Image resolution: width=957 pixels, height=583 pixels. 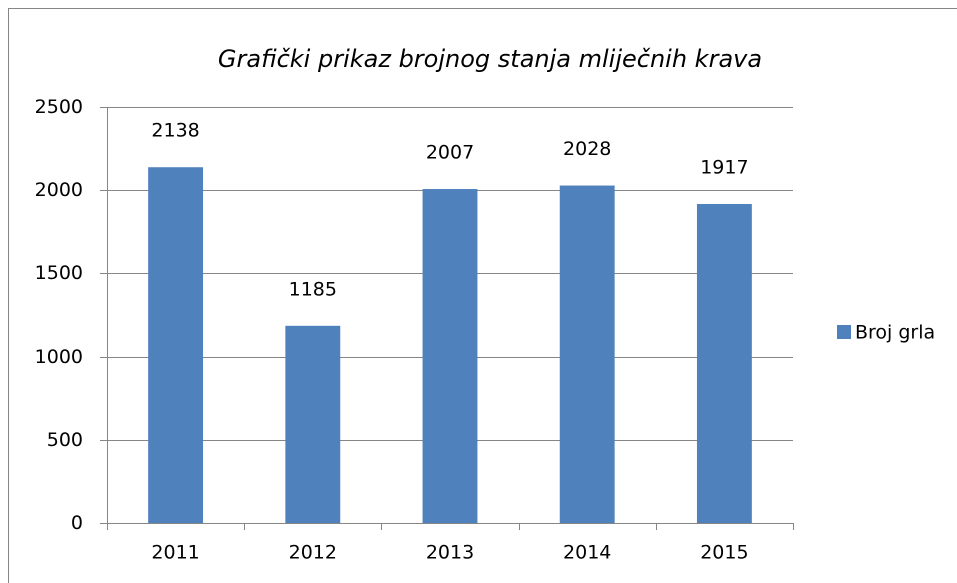 What do you see at coordinates (59, 190) in the screenshot?
I see `y-tick-label: 2000` at bounding box center [59, 190].